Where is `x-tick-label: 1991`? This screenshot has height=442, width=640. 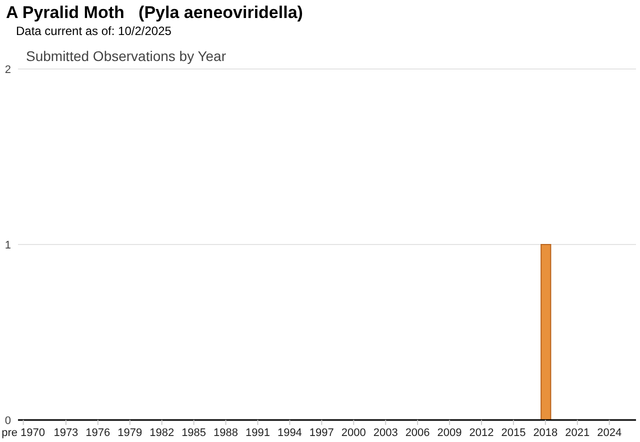 x-tick-label: 1991 is located at coordinates (258, 433).